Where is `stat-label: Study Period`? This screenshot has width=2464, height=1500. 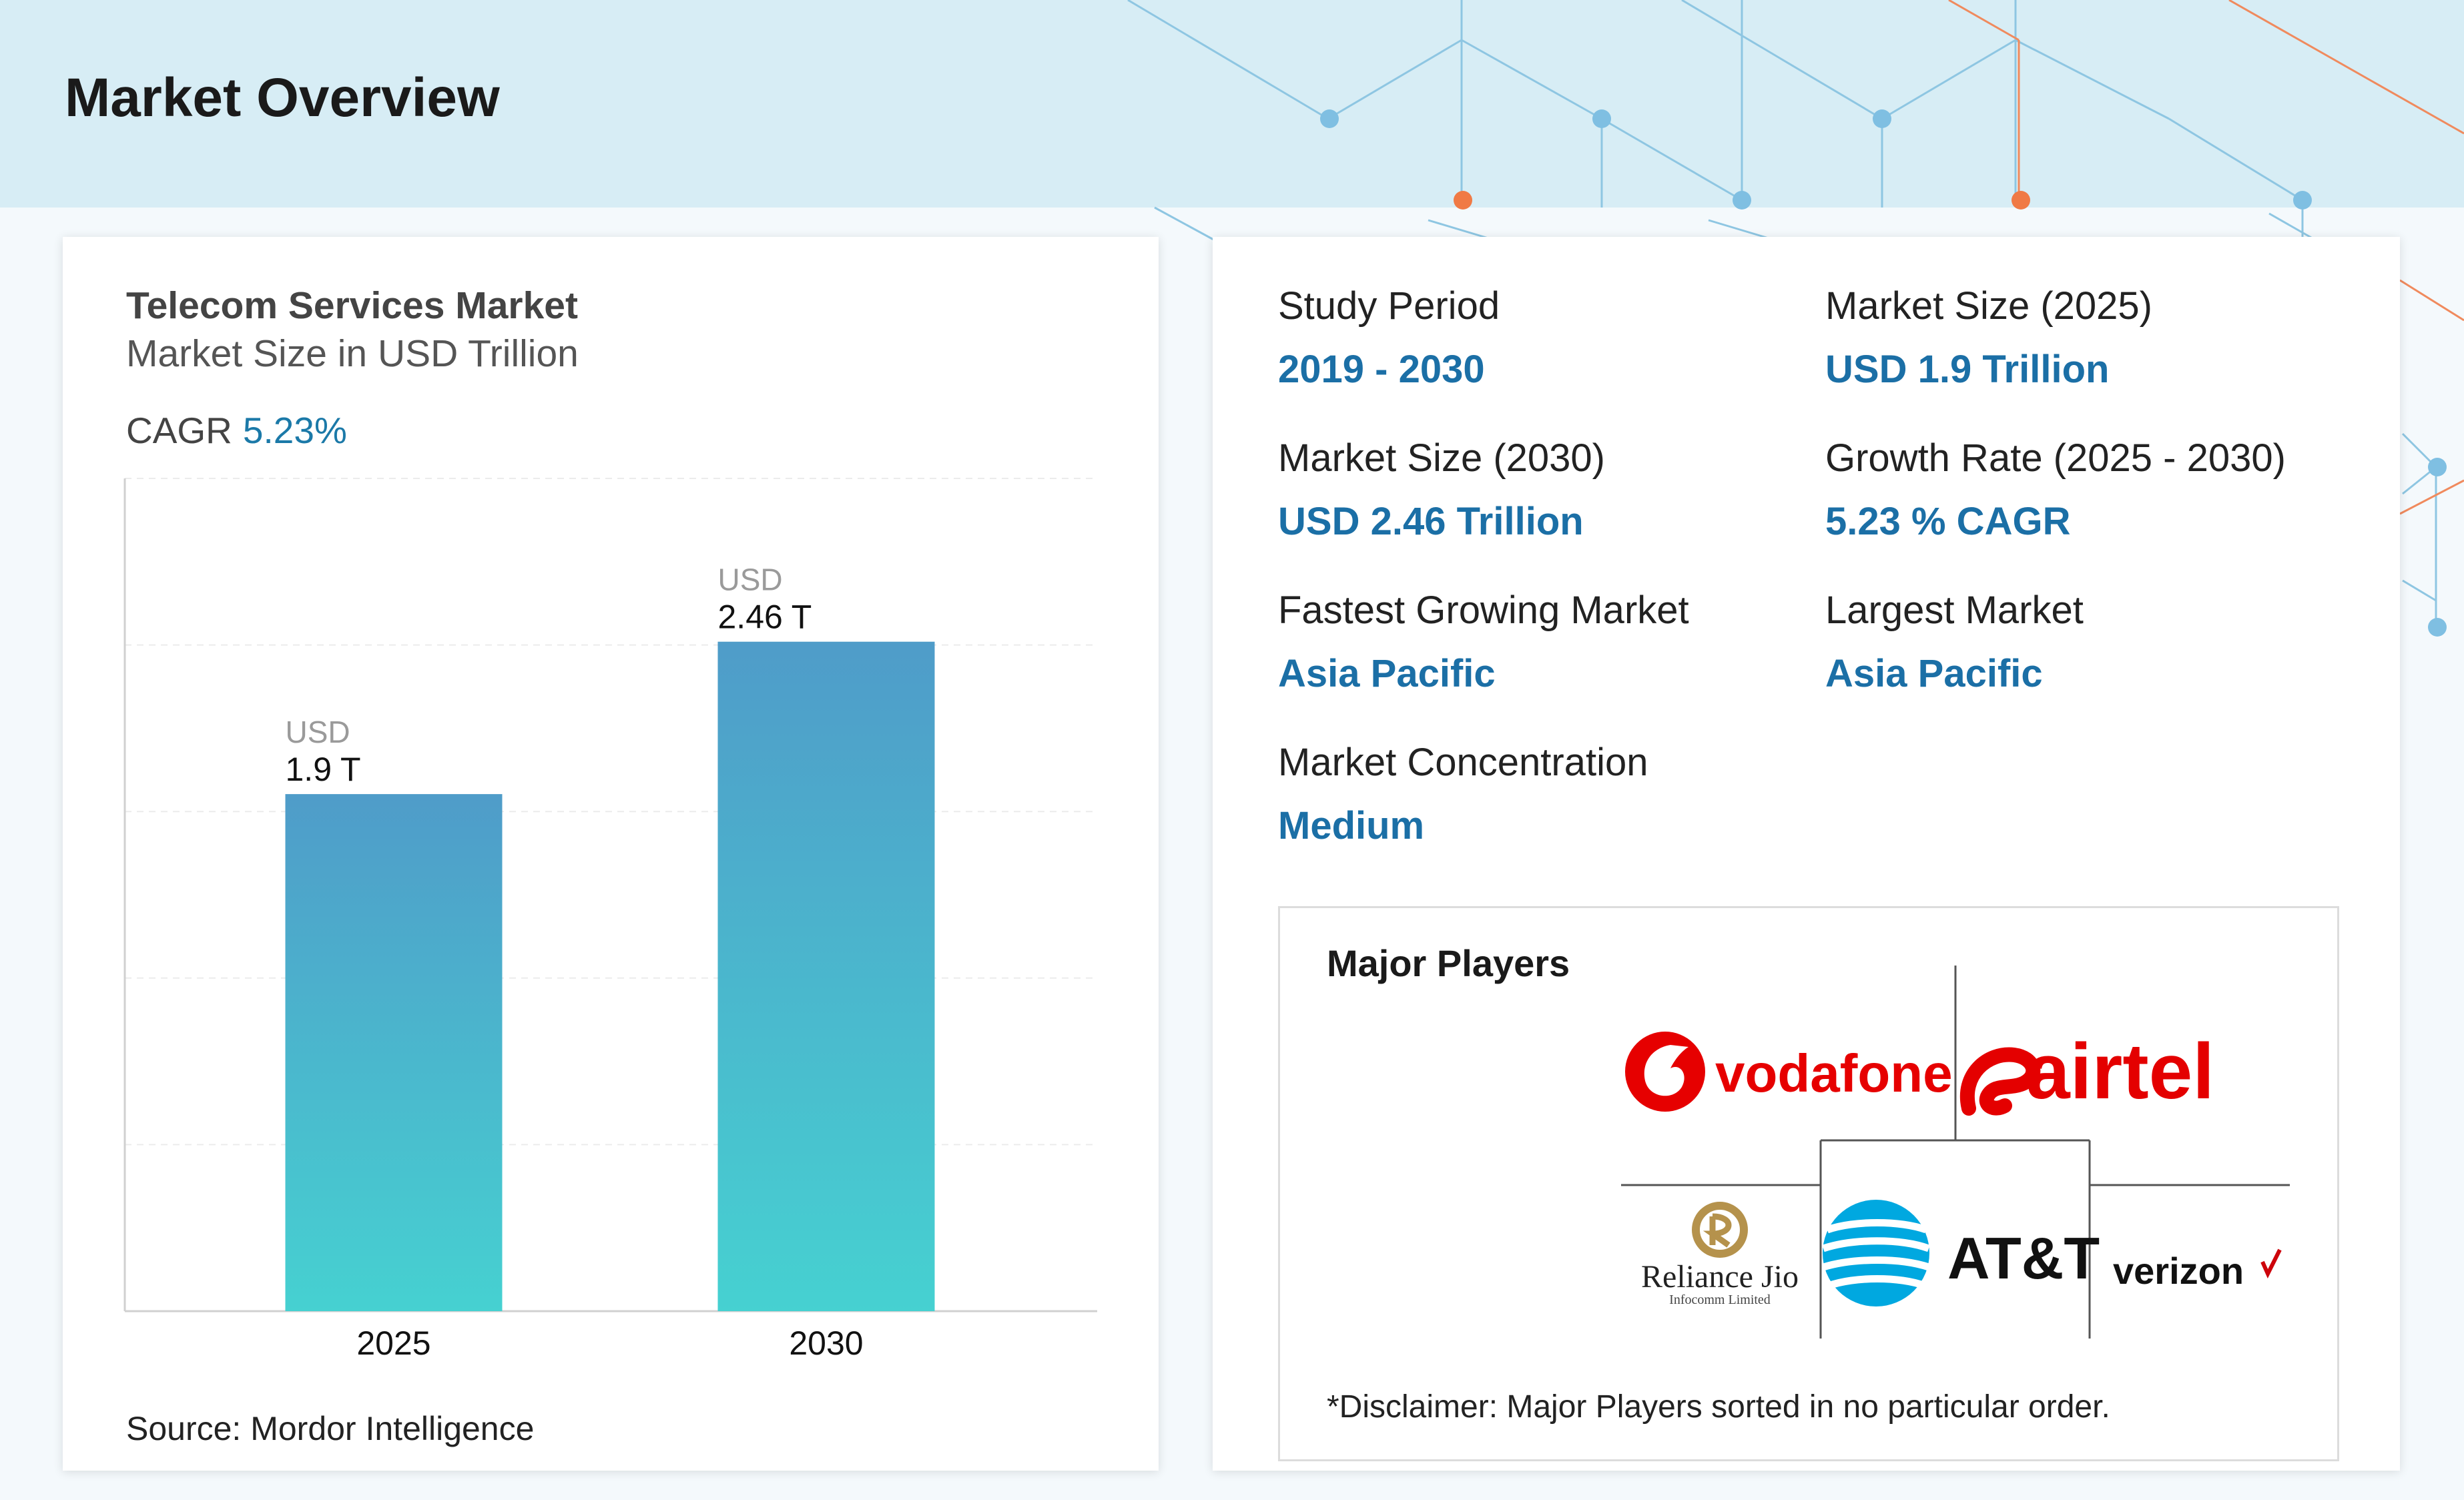
stat-label: Study Period is located at coordinates (1389, 306).